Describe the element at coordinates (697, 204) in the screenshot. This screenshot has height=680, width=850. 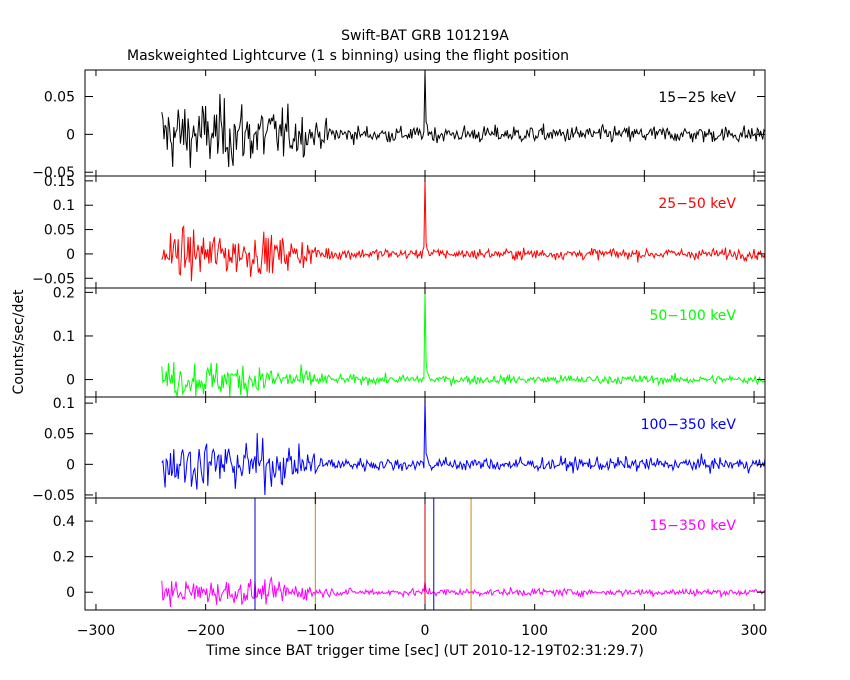
I see `band-label-2: 25−50 keV` at that location.